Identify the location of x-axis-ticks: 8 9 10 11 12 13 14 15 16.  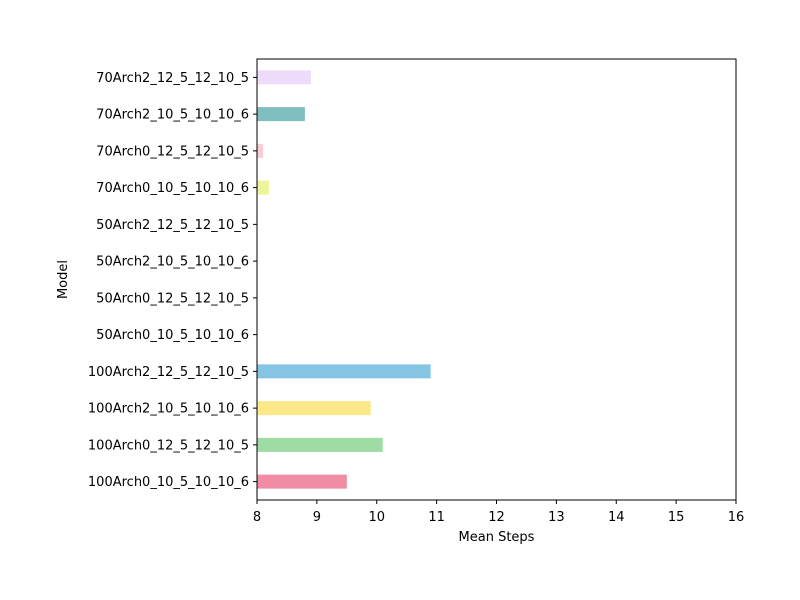
(498, 512).